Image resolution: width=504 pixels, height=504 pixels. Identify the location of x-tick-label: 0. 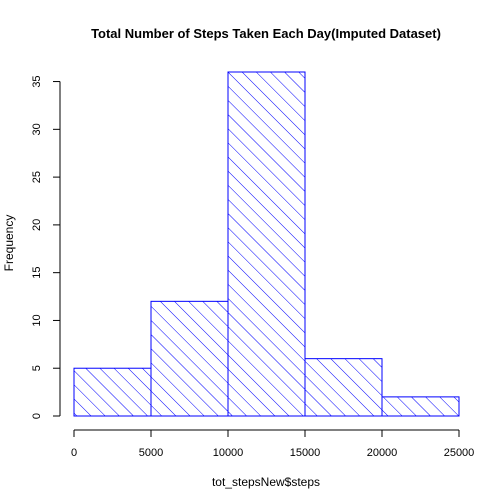
(74, 453).